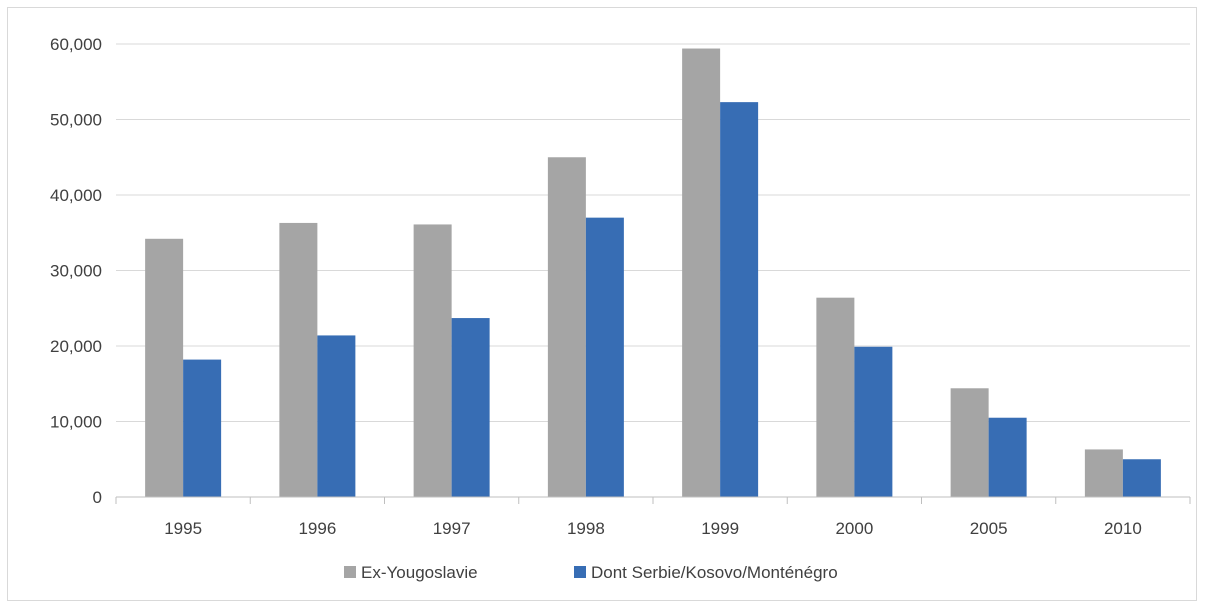 The height and width of the screenshot is (610, 1206). I want to click on y-tick-label: 60,000, so click(76, 44).